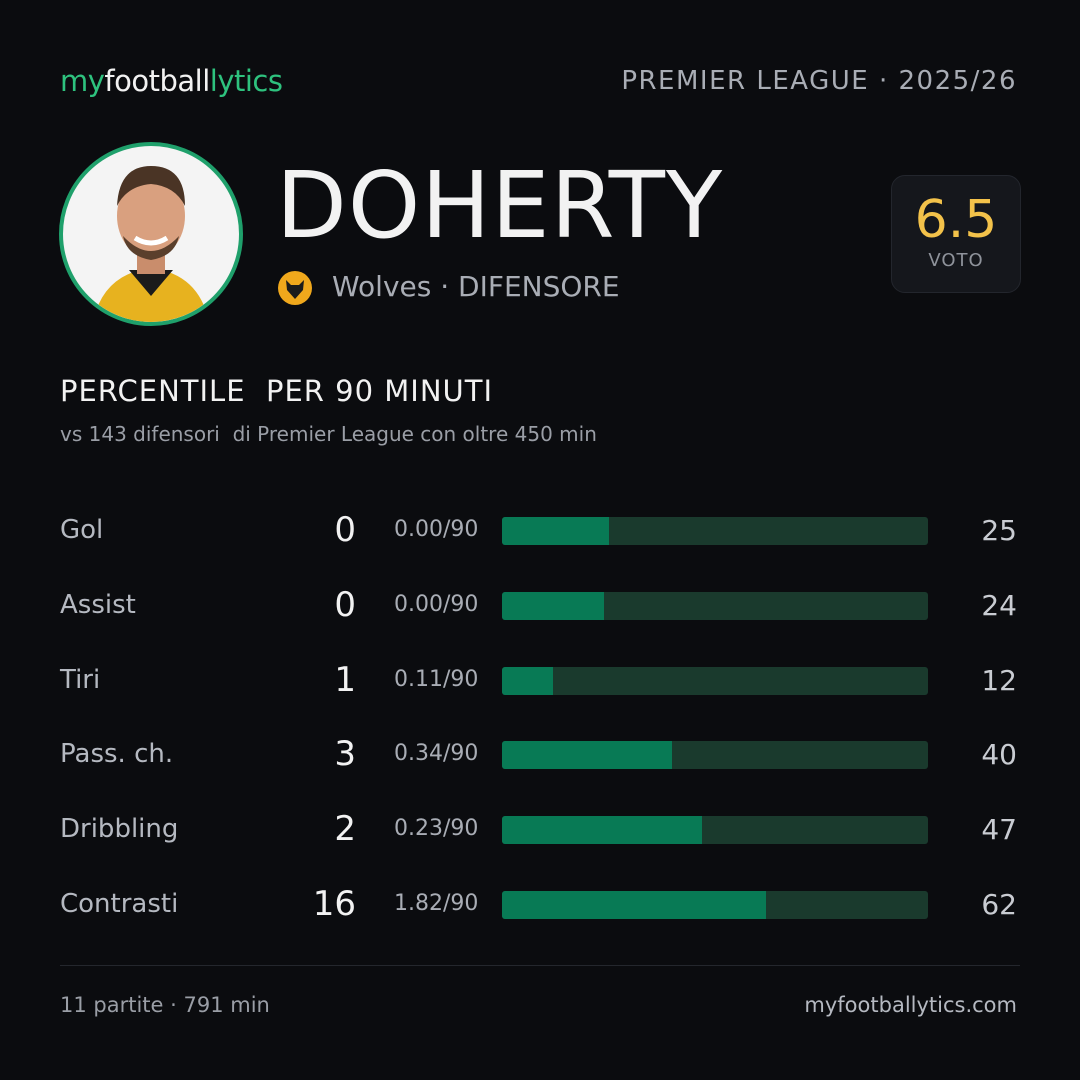 The width and height of the screenshot is (1080, 1080). What do you see at coordinates (295, 288) in the screenshot?
I see `team-badge` at bounding box center [295, 288].